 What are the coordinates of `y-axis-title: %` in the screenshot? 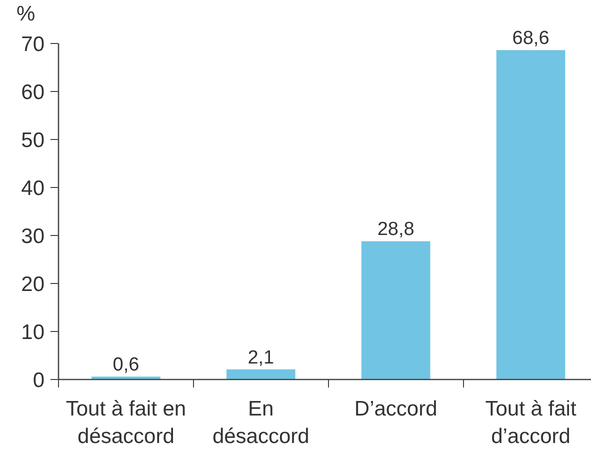 It's located at (26, 14).